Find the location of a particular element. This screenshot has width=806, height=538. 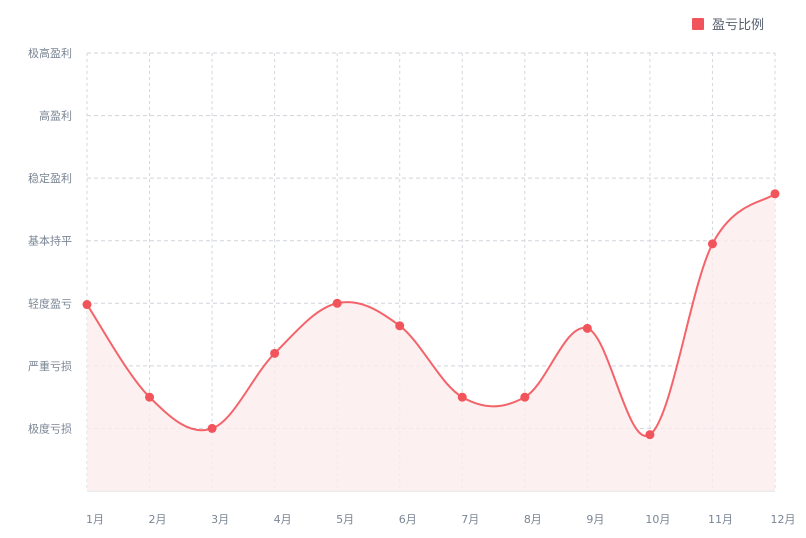

y-tick-label: 极度亏损 is located at coordinates (50, 428).